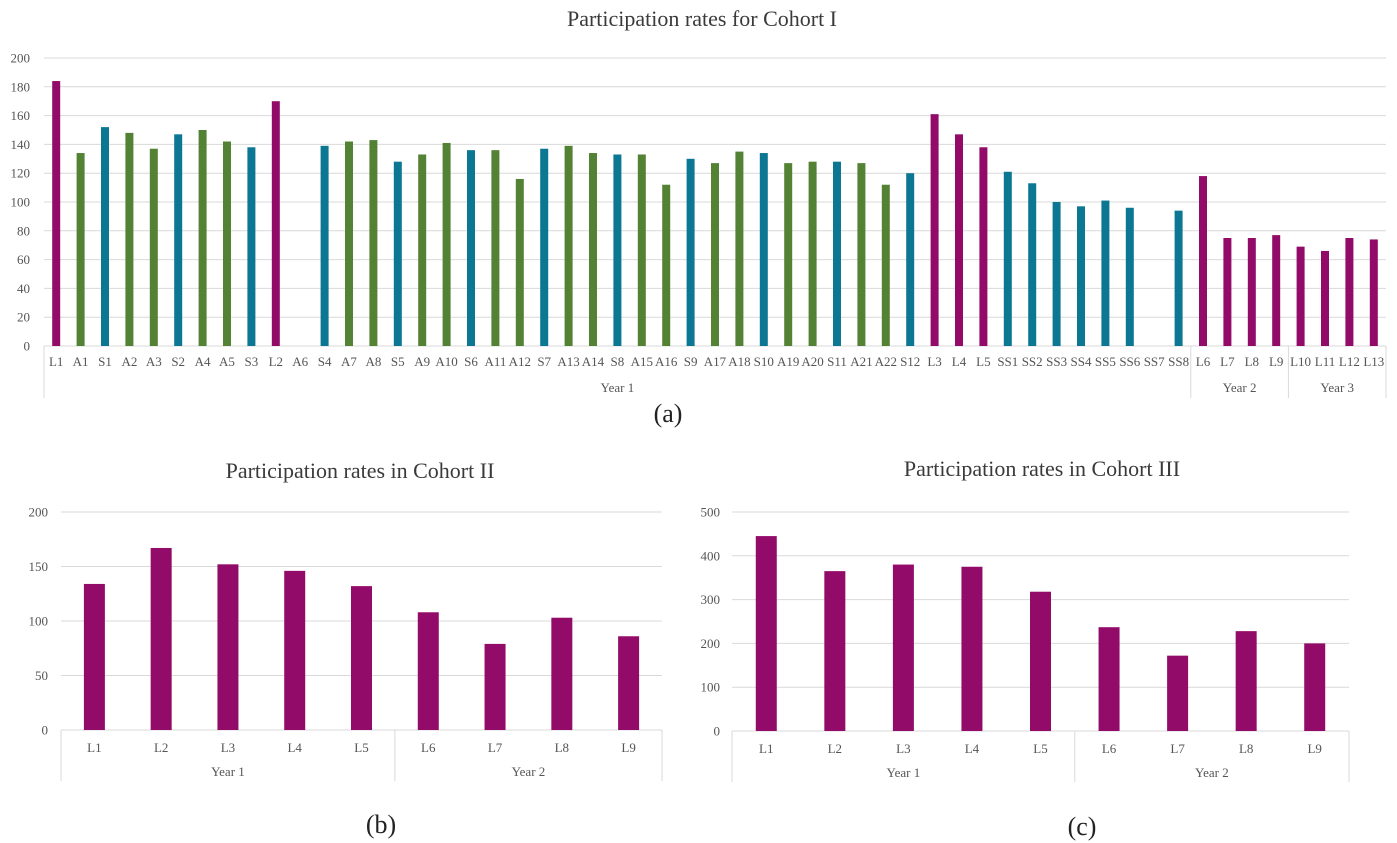  What do you see at coordinates (349, 361) in the screenshot?
I see `x-tick-label: A7` at bounding box center [349, 361].